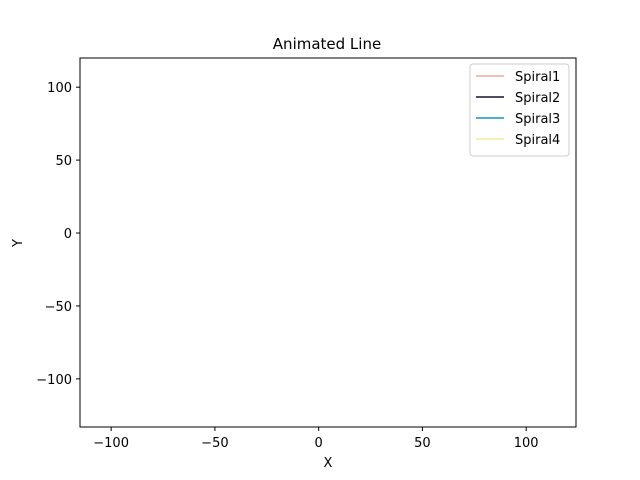 Image resolution: width=640 pixels, height=480 pixels. Describe the element at coordinates (319, 443) in the screenshot. I see `x-tick-label: 0` at that location.